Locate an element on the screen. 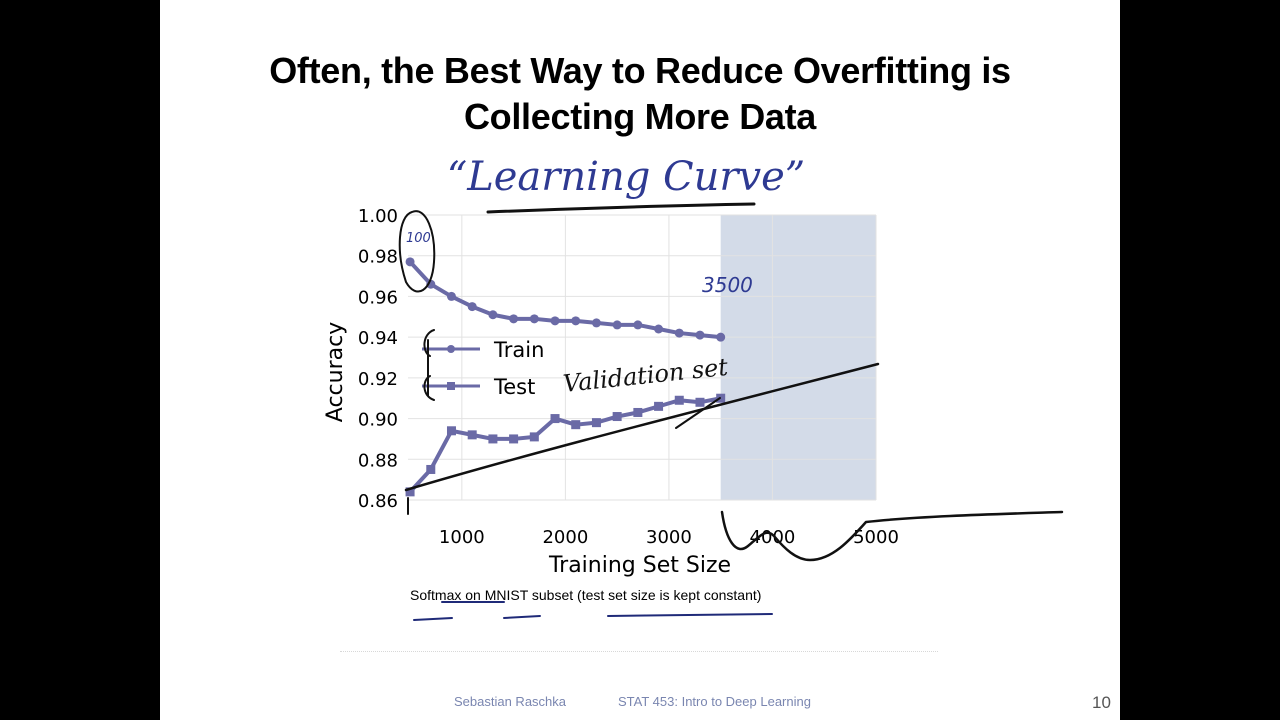 The height and width of the screenshot is (720, 1280). x-axis-label: Training Set Size is located at coordinates (639, 565).